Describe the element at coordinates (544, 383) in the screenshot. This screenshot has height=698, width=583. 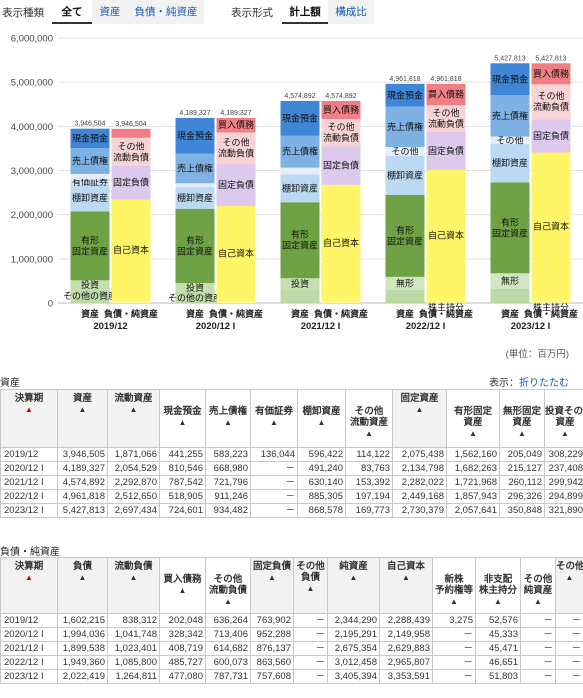
I see `collapse-link: 折りたたむ` at that location.